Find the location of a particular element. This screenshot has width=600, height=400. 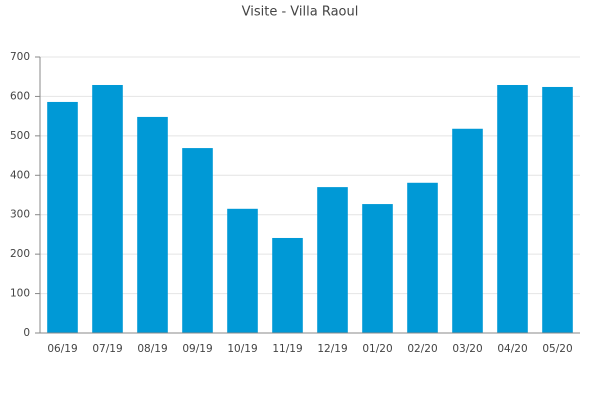

x-tick-label: 05/20 is located at coordinates (557, 349).